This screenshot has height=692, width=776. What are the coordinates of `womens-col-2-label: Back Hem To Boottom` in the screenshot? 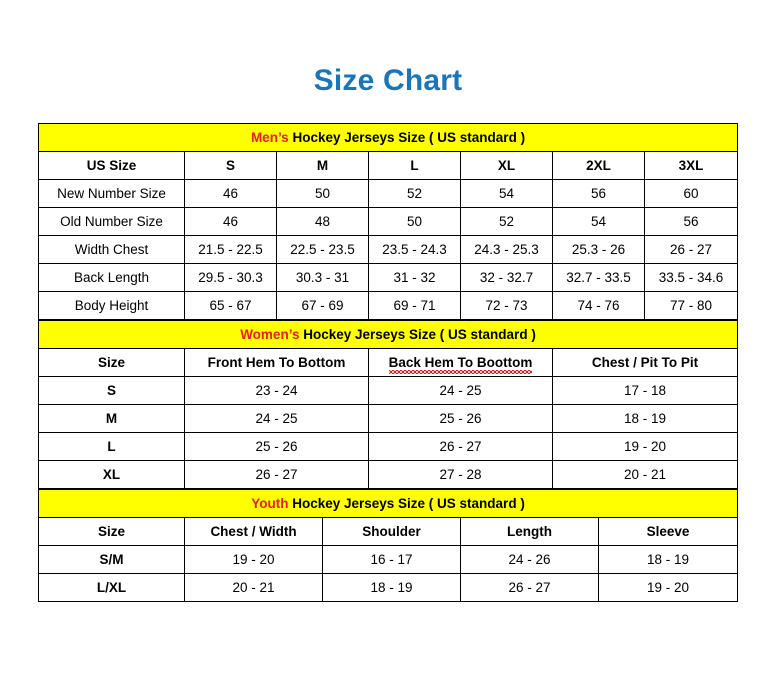 It's located at (460, 364).